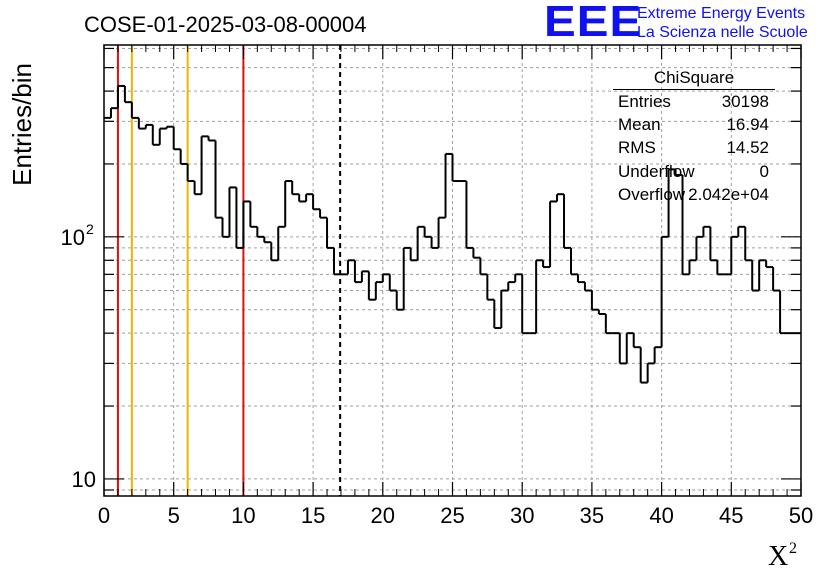  What do you see at coordinates (174, 515) in the screenshot?
I see `x-tick-label: 5` at bounding box center [174, 515].